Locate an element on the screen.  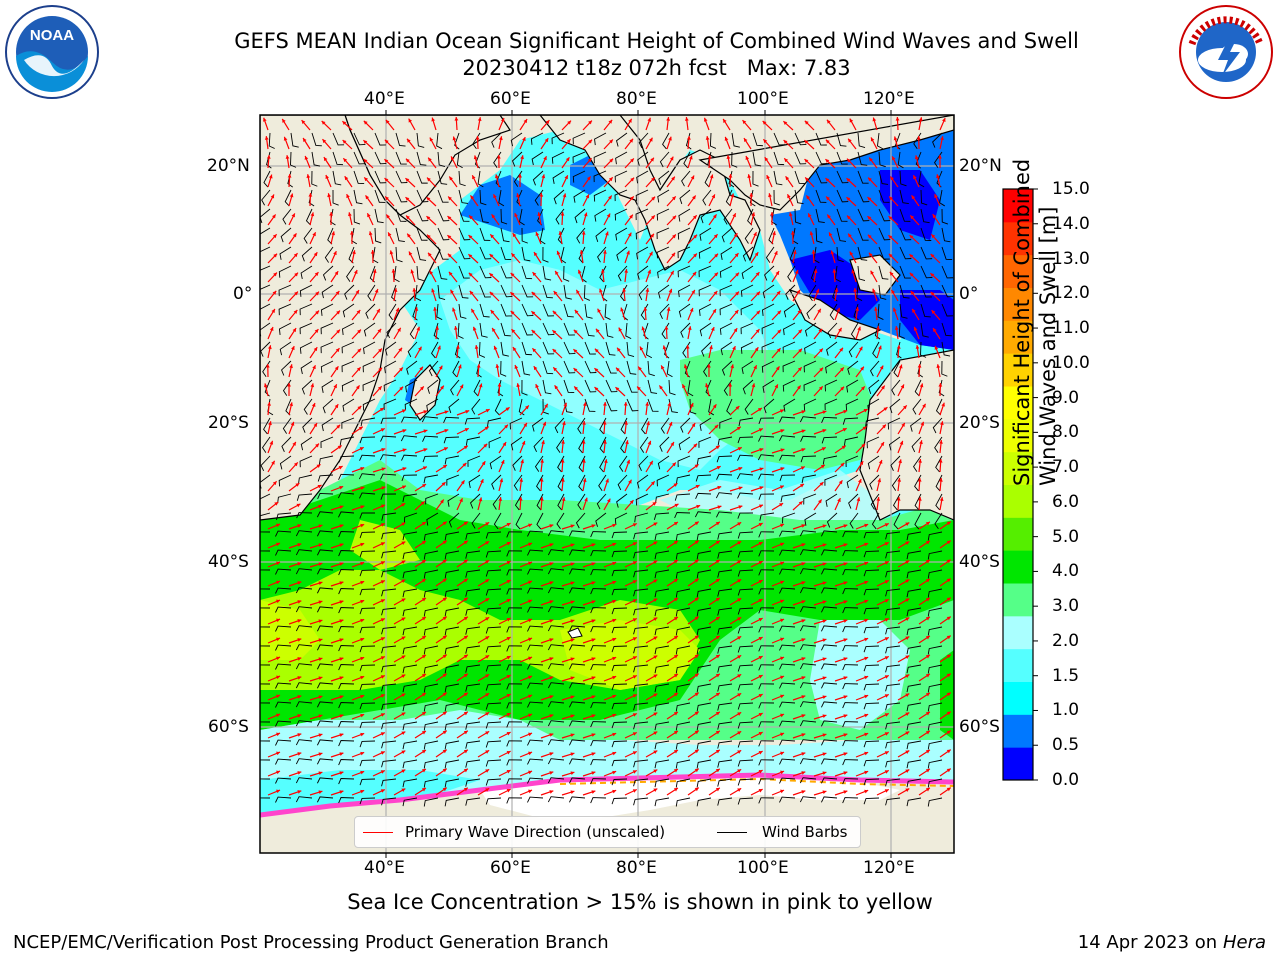
colorbar-segment is located at coordinates (1018, 665).